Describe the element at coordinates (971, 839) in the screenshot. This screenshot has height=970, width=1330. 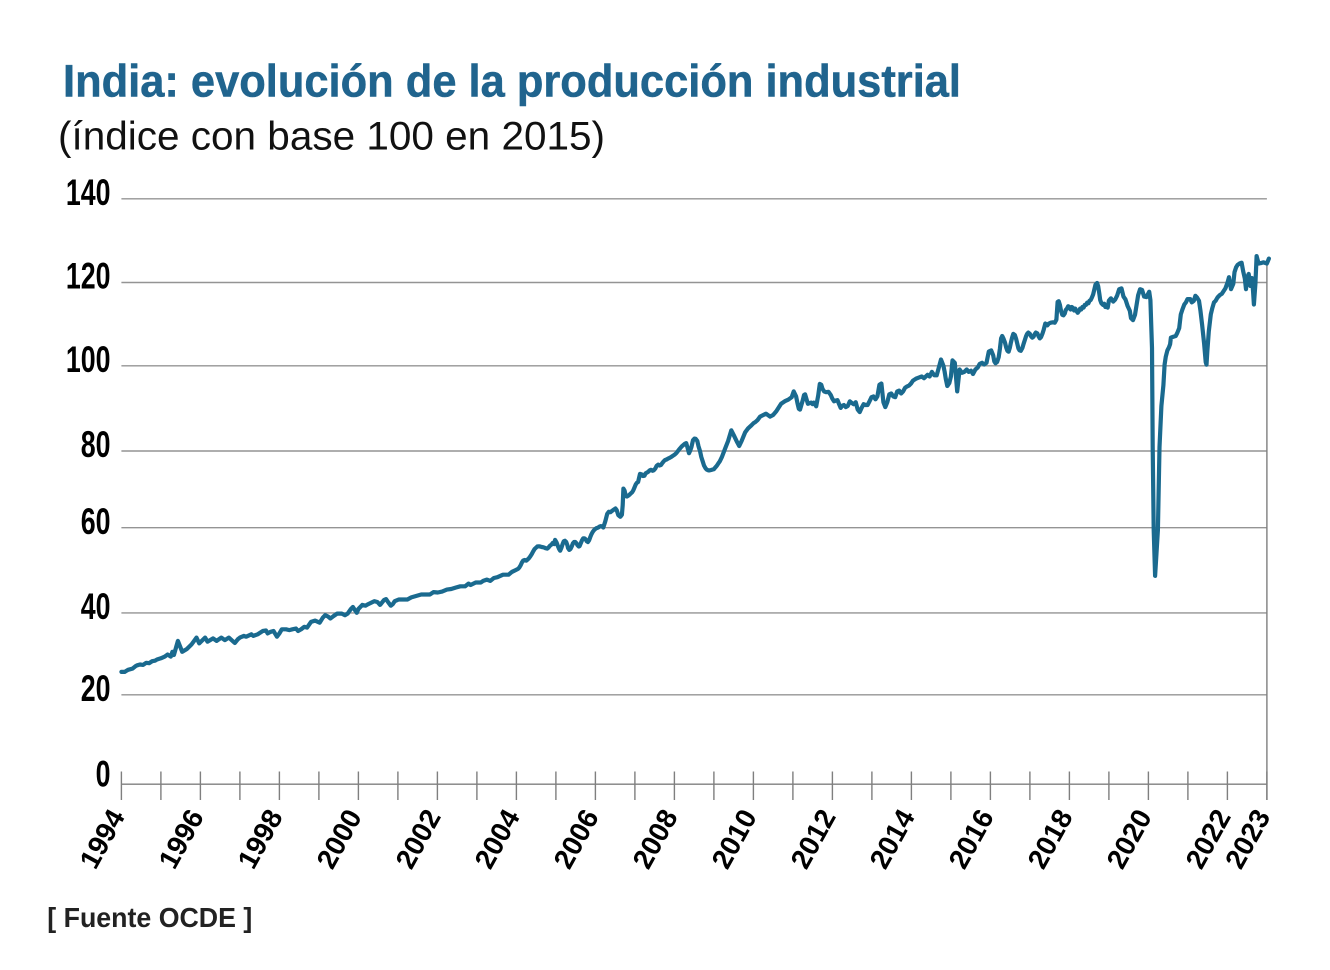
I see `svg-text: 2016` at that location.